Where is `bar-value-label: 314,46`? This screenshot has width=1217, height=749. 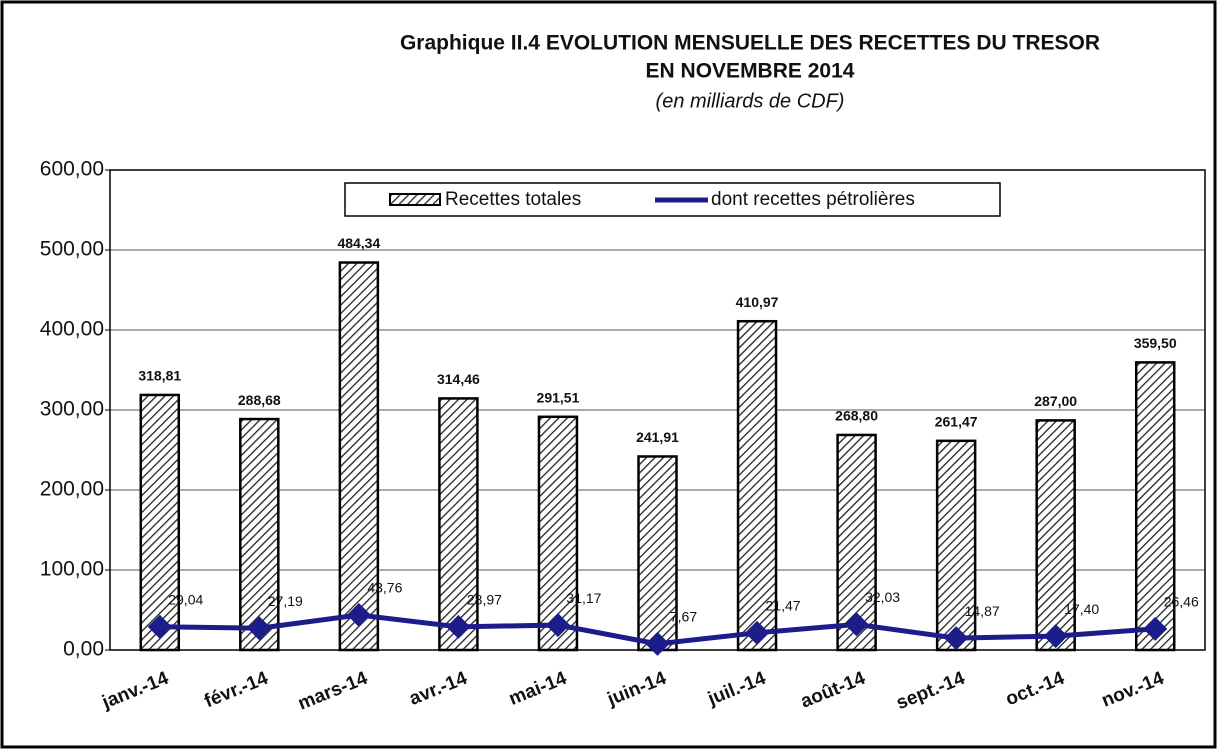
bar-value-label: 314,46 is located at coordinates (458, 379).